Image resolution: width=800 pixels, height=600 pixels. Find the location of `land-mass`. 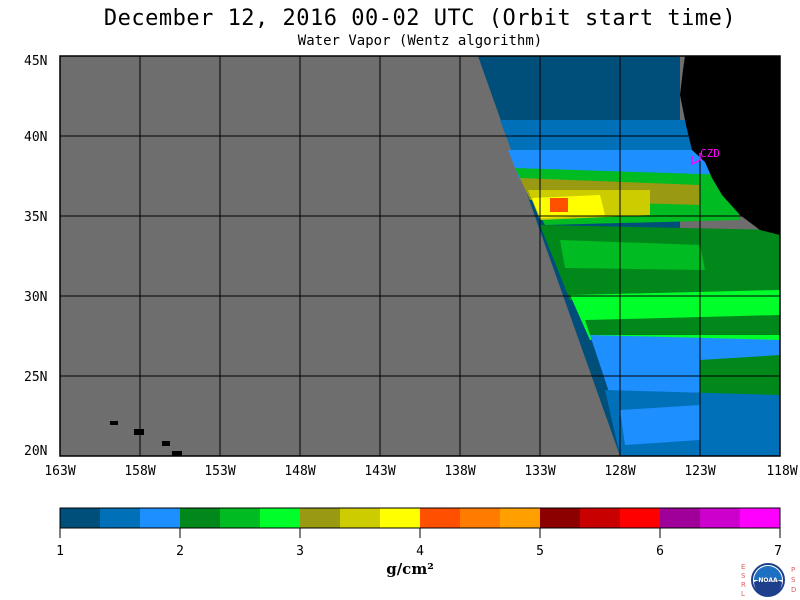

land-mass is located at coordinates (730, 145).